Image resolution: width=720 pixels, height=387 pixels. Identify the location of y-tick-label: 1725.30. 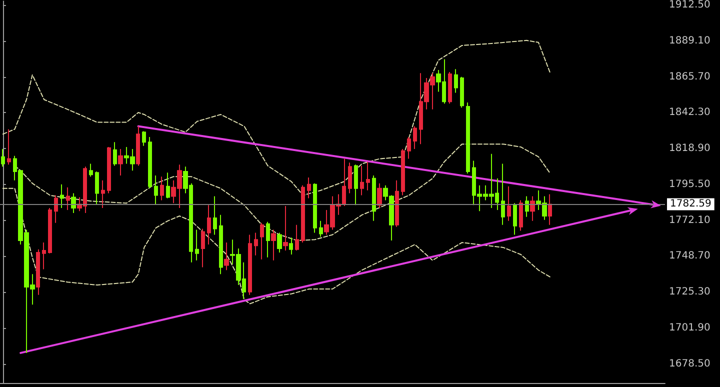
(689, 292).